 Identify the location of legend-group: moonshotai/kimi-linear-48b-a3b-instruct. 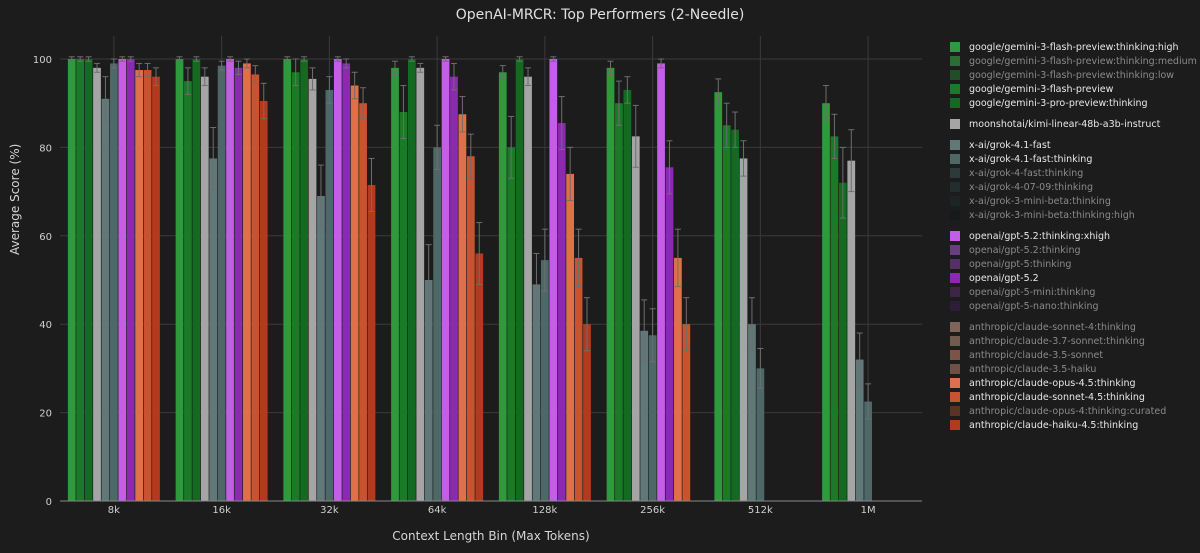
(1072, 124).